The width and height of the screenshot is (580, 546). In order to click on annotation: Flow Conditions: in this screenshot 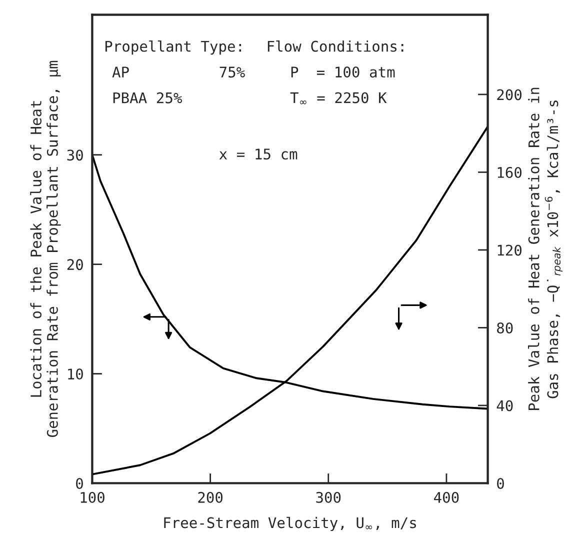, I will do `click(336, 46)`.